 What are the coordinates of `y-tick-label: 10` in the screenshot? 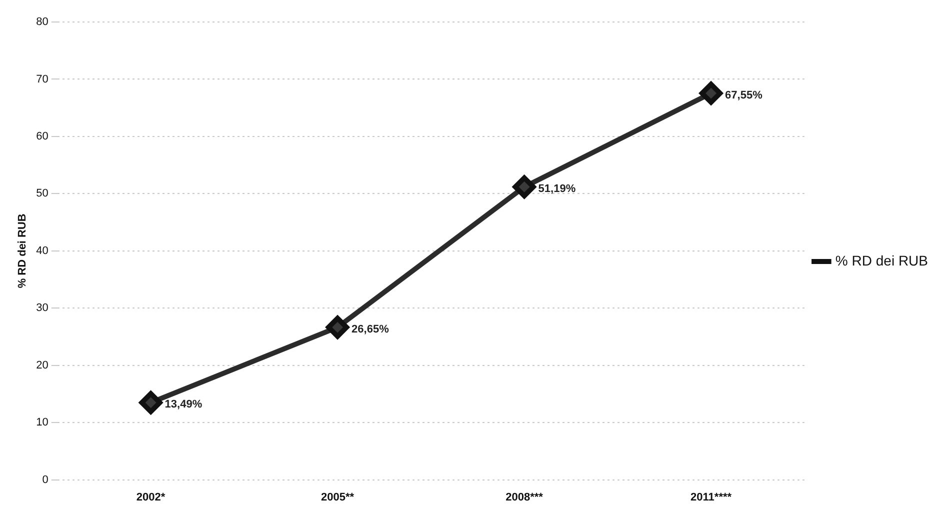 It's located at (42, 422).